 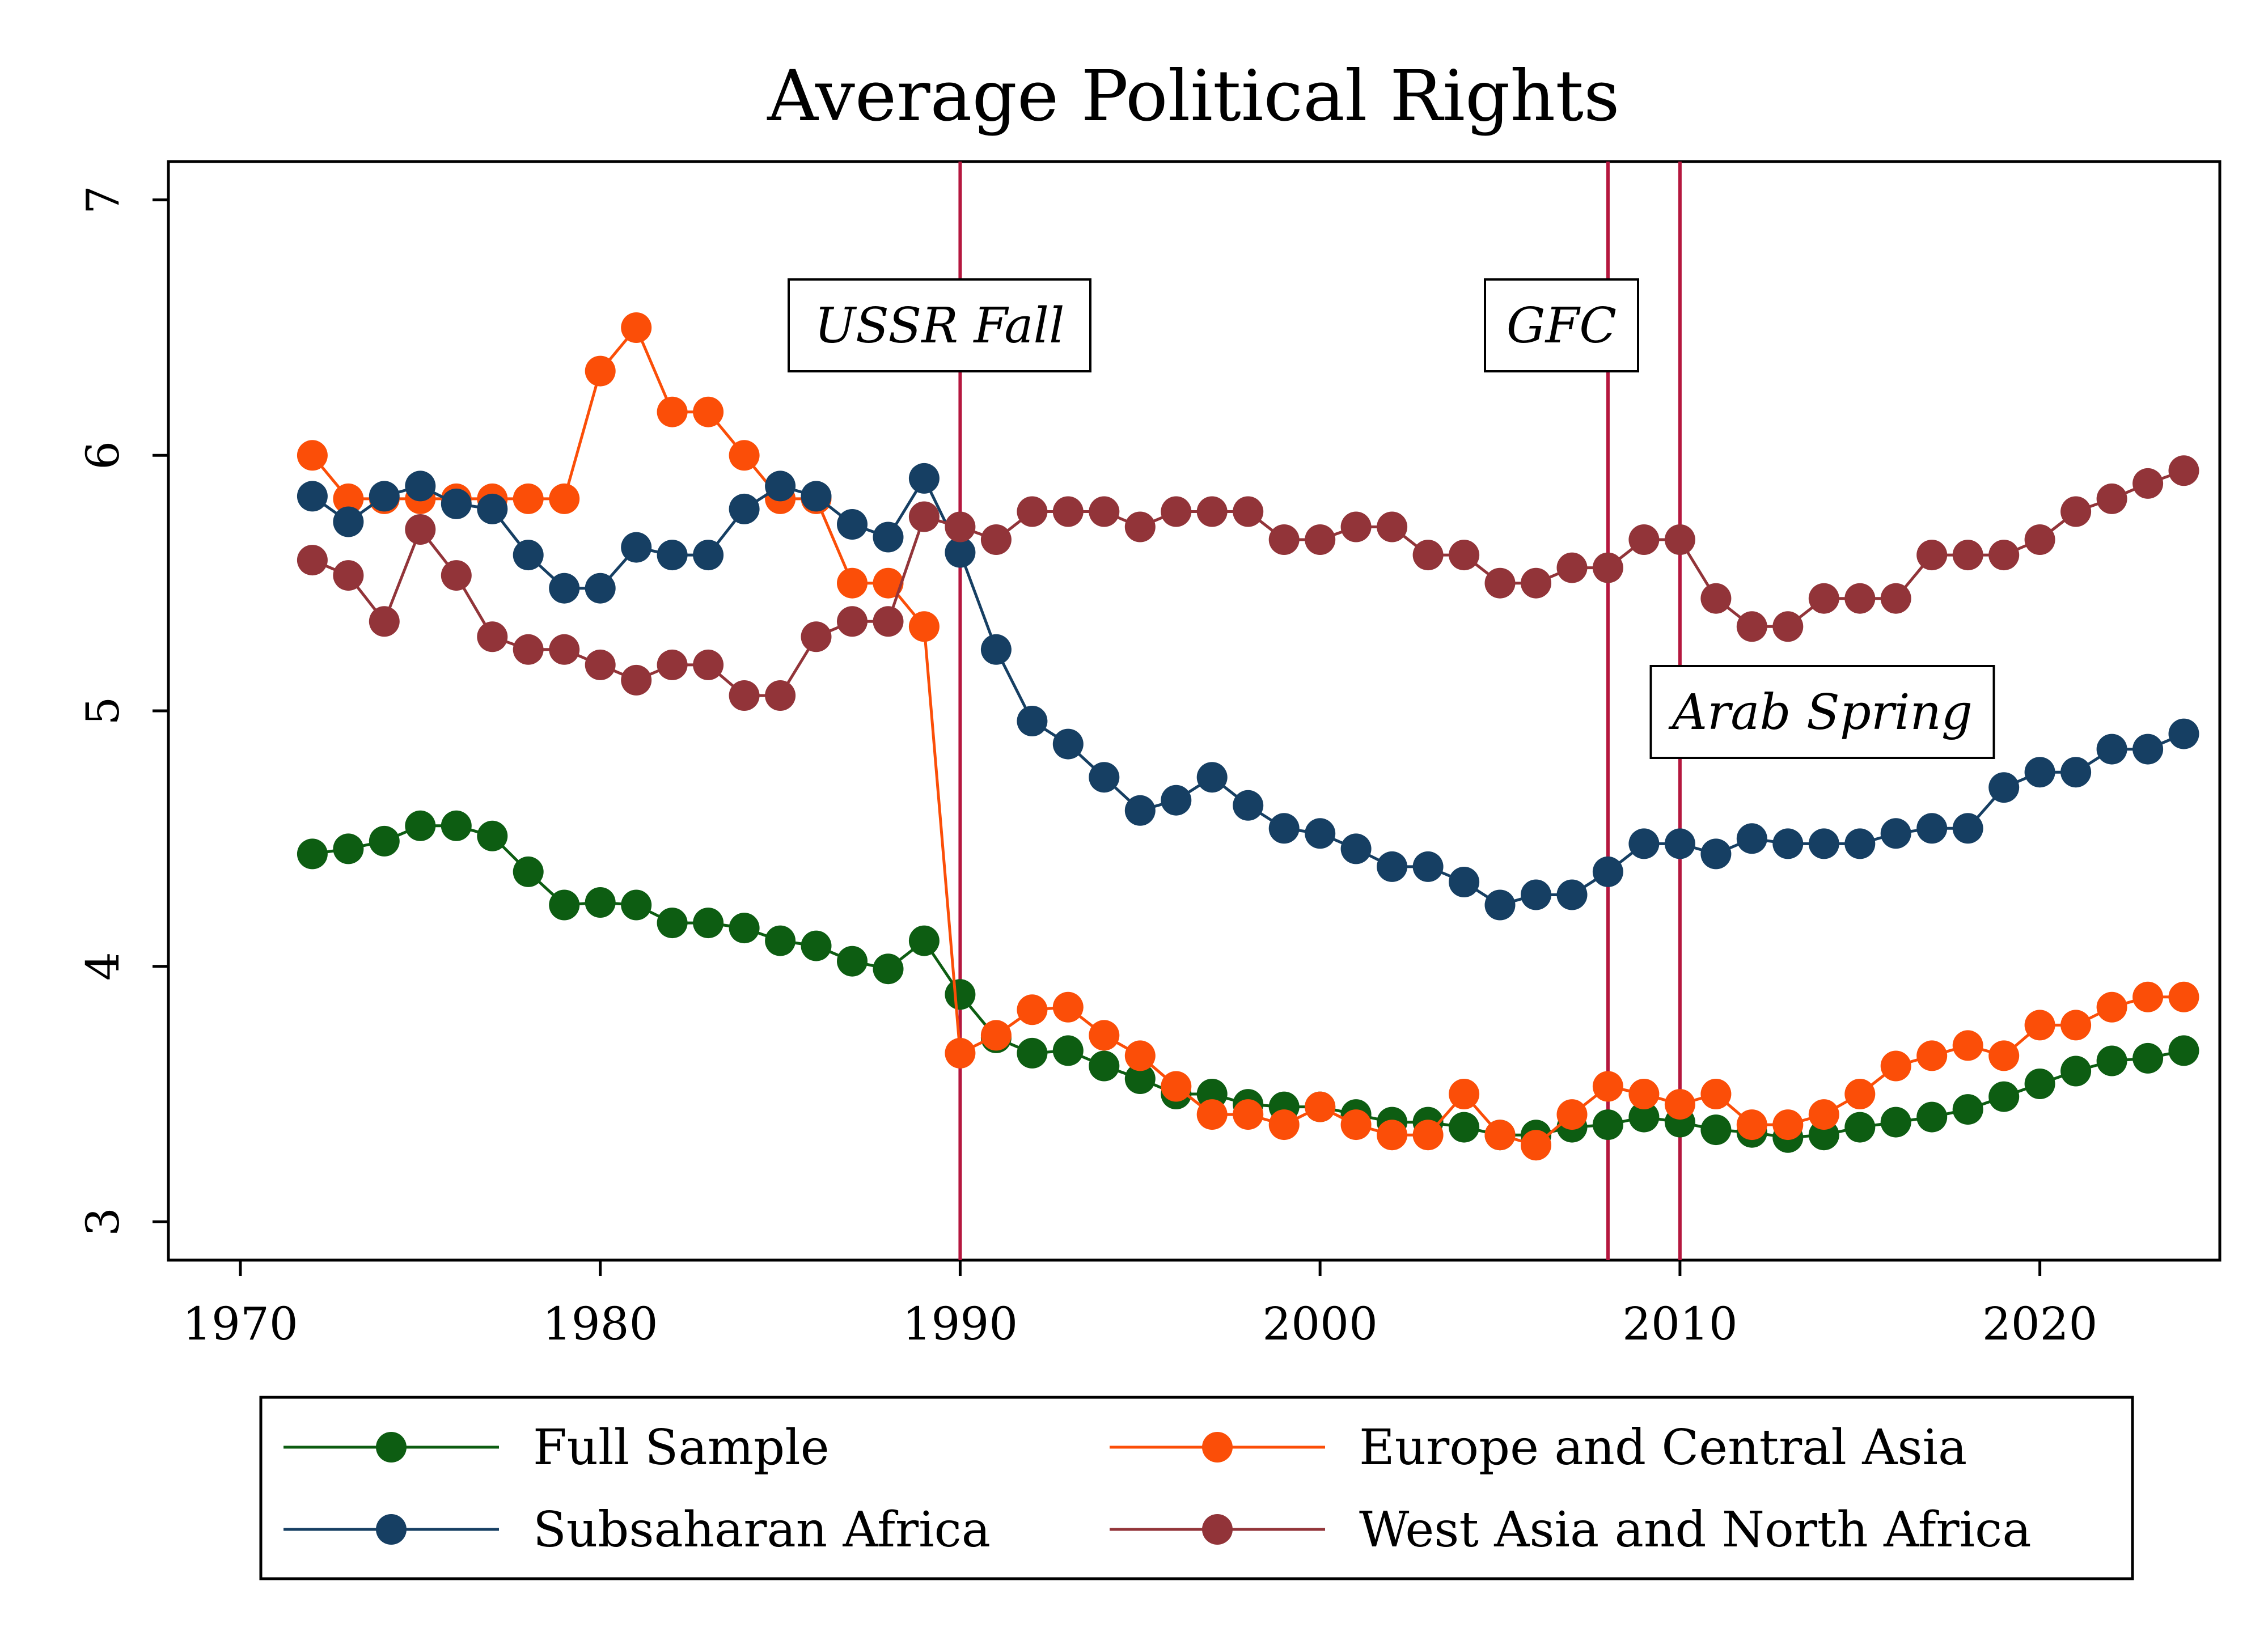 I want to click on y-tick-label: 6, so click(x=103, y=455).